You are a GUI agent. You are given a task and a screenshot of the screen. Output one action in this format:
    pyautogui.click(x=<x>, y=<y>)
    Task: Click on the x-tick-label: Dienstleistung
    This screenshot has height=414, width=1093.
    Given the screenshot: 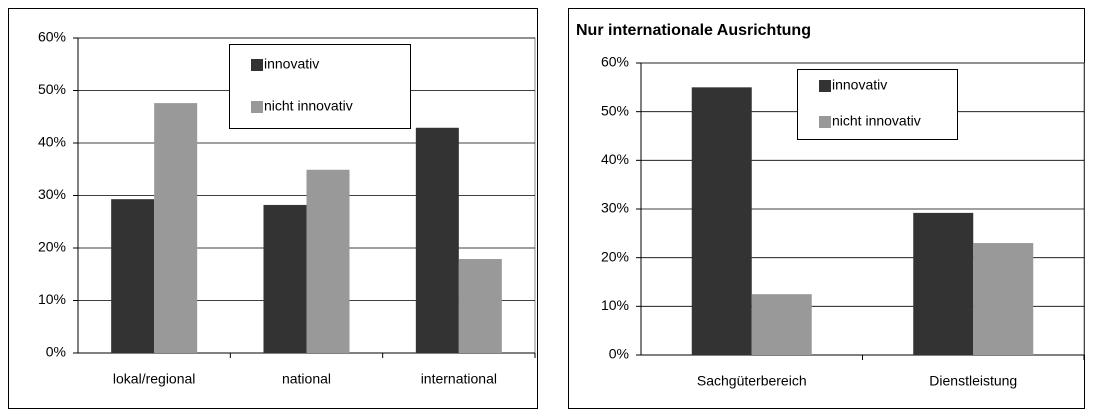 What is the action you would take?
    pyautogui.click(x=973, y=381)
    